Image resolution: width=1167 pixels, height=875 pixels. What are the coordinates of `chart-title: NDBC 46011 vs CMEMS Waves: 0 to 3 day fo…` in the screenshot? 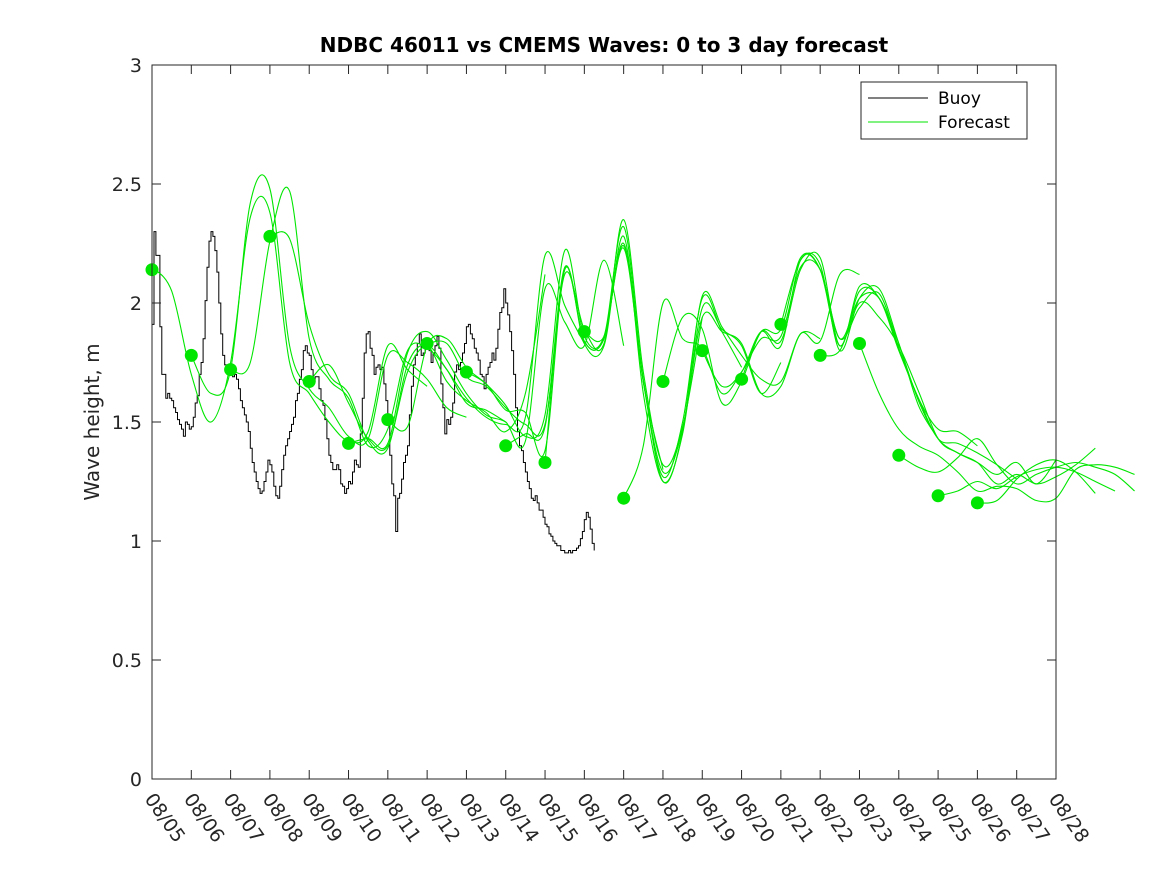 It's located at (604, 45).